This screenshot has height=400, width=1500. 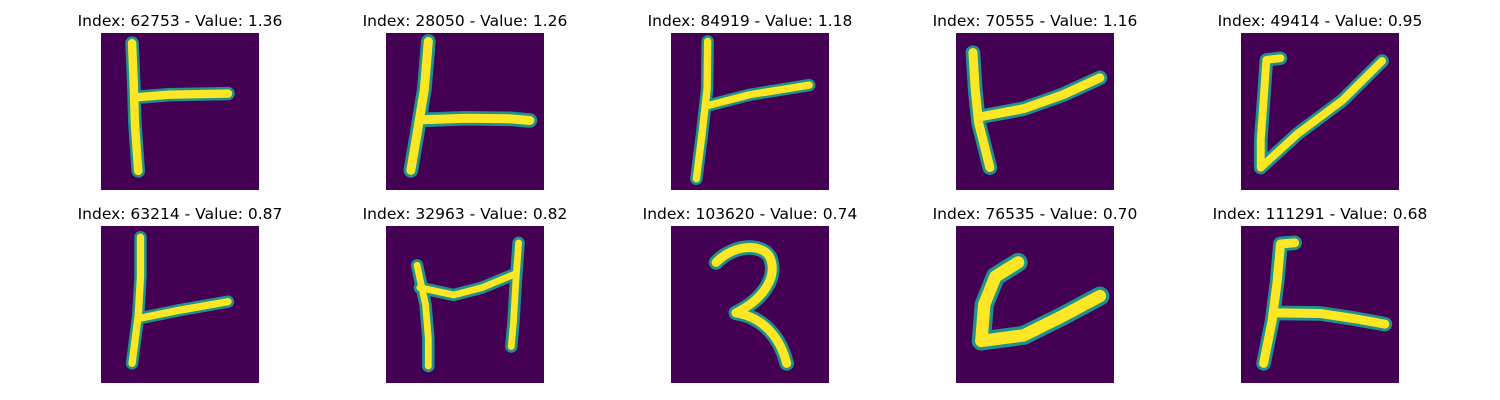 I want to click on panel-title: Index: 84919 - Value: 1.18, so click(x=750, y=21).